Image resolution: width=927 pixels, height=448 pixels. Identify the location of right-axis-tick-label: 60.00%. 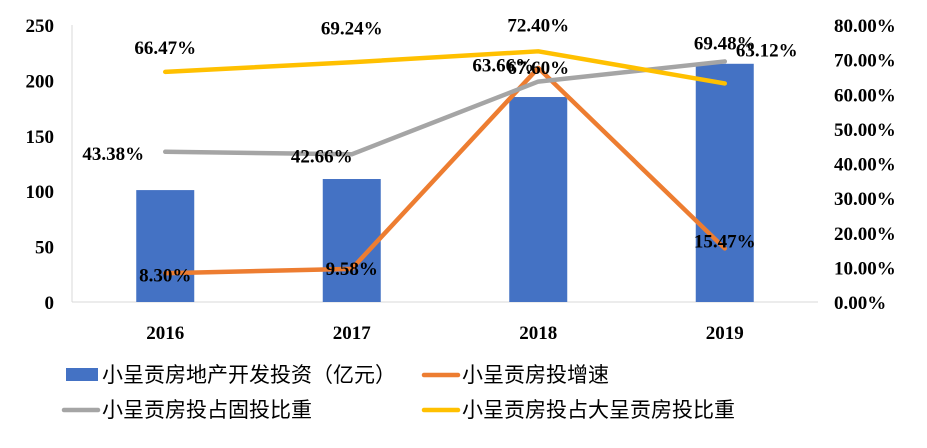
(865, 95).